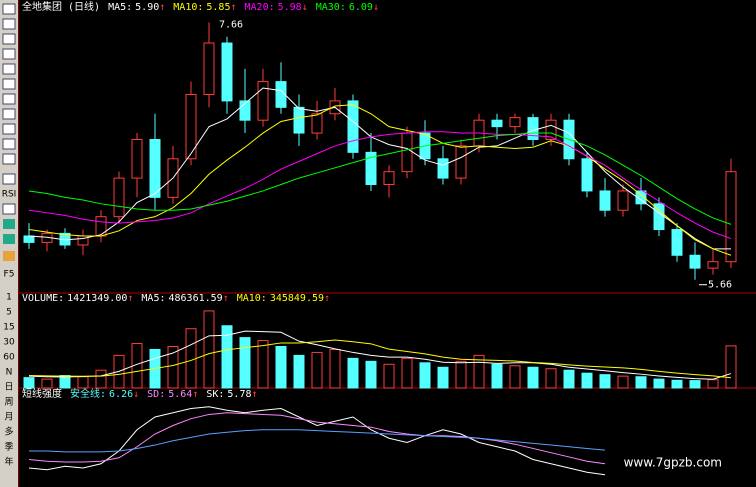  I want to click on period-button: 60, so click(9, 358).